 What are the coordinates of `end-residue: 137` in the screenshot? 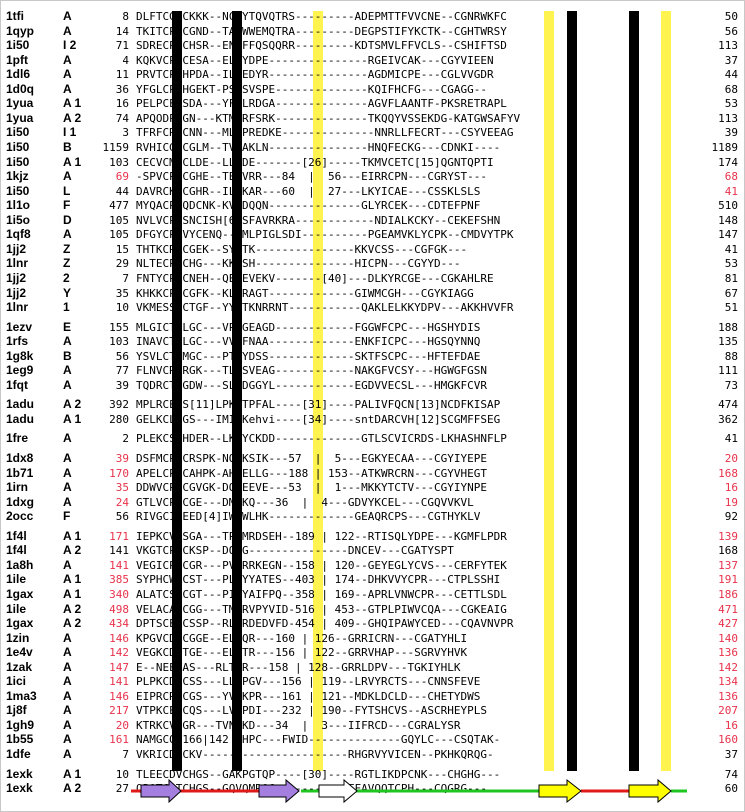 It's located at (728, 565).